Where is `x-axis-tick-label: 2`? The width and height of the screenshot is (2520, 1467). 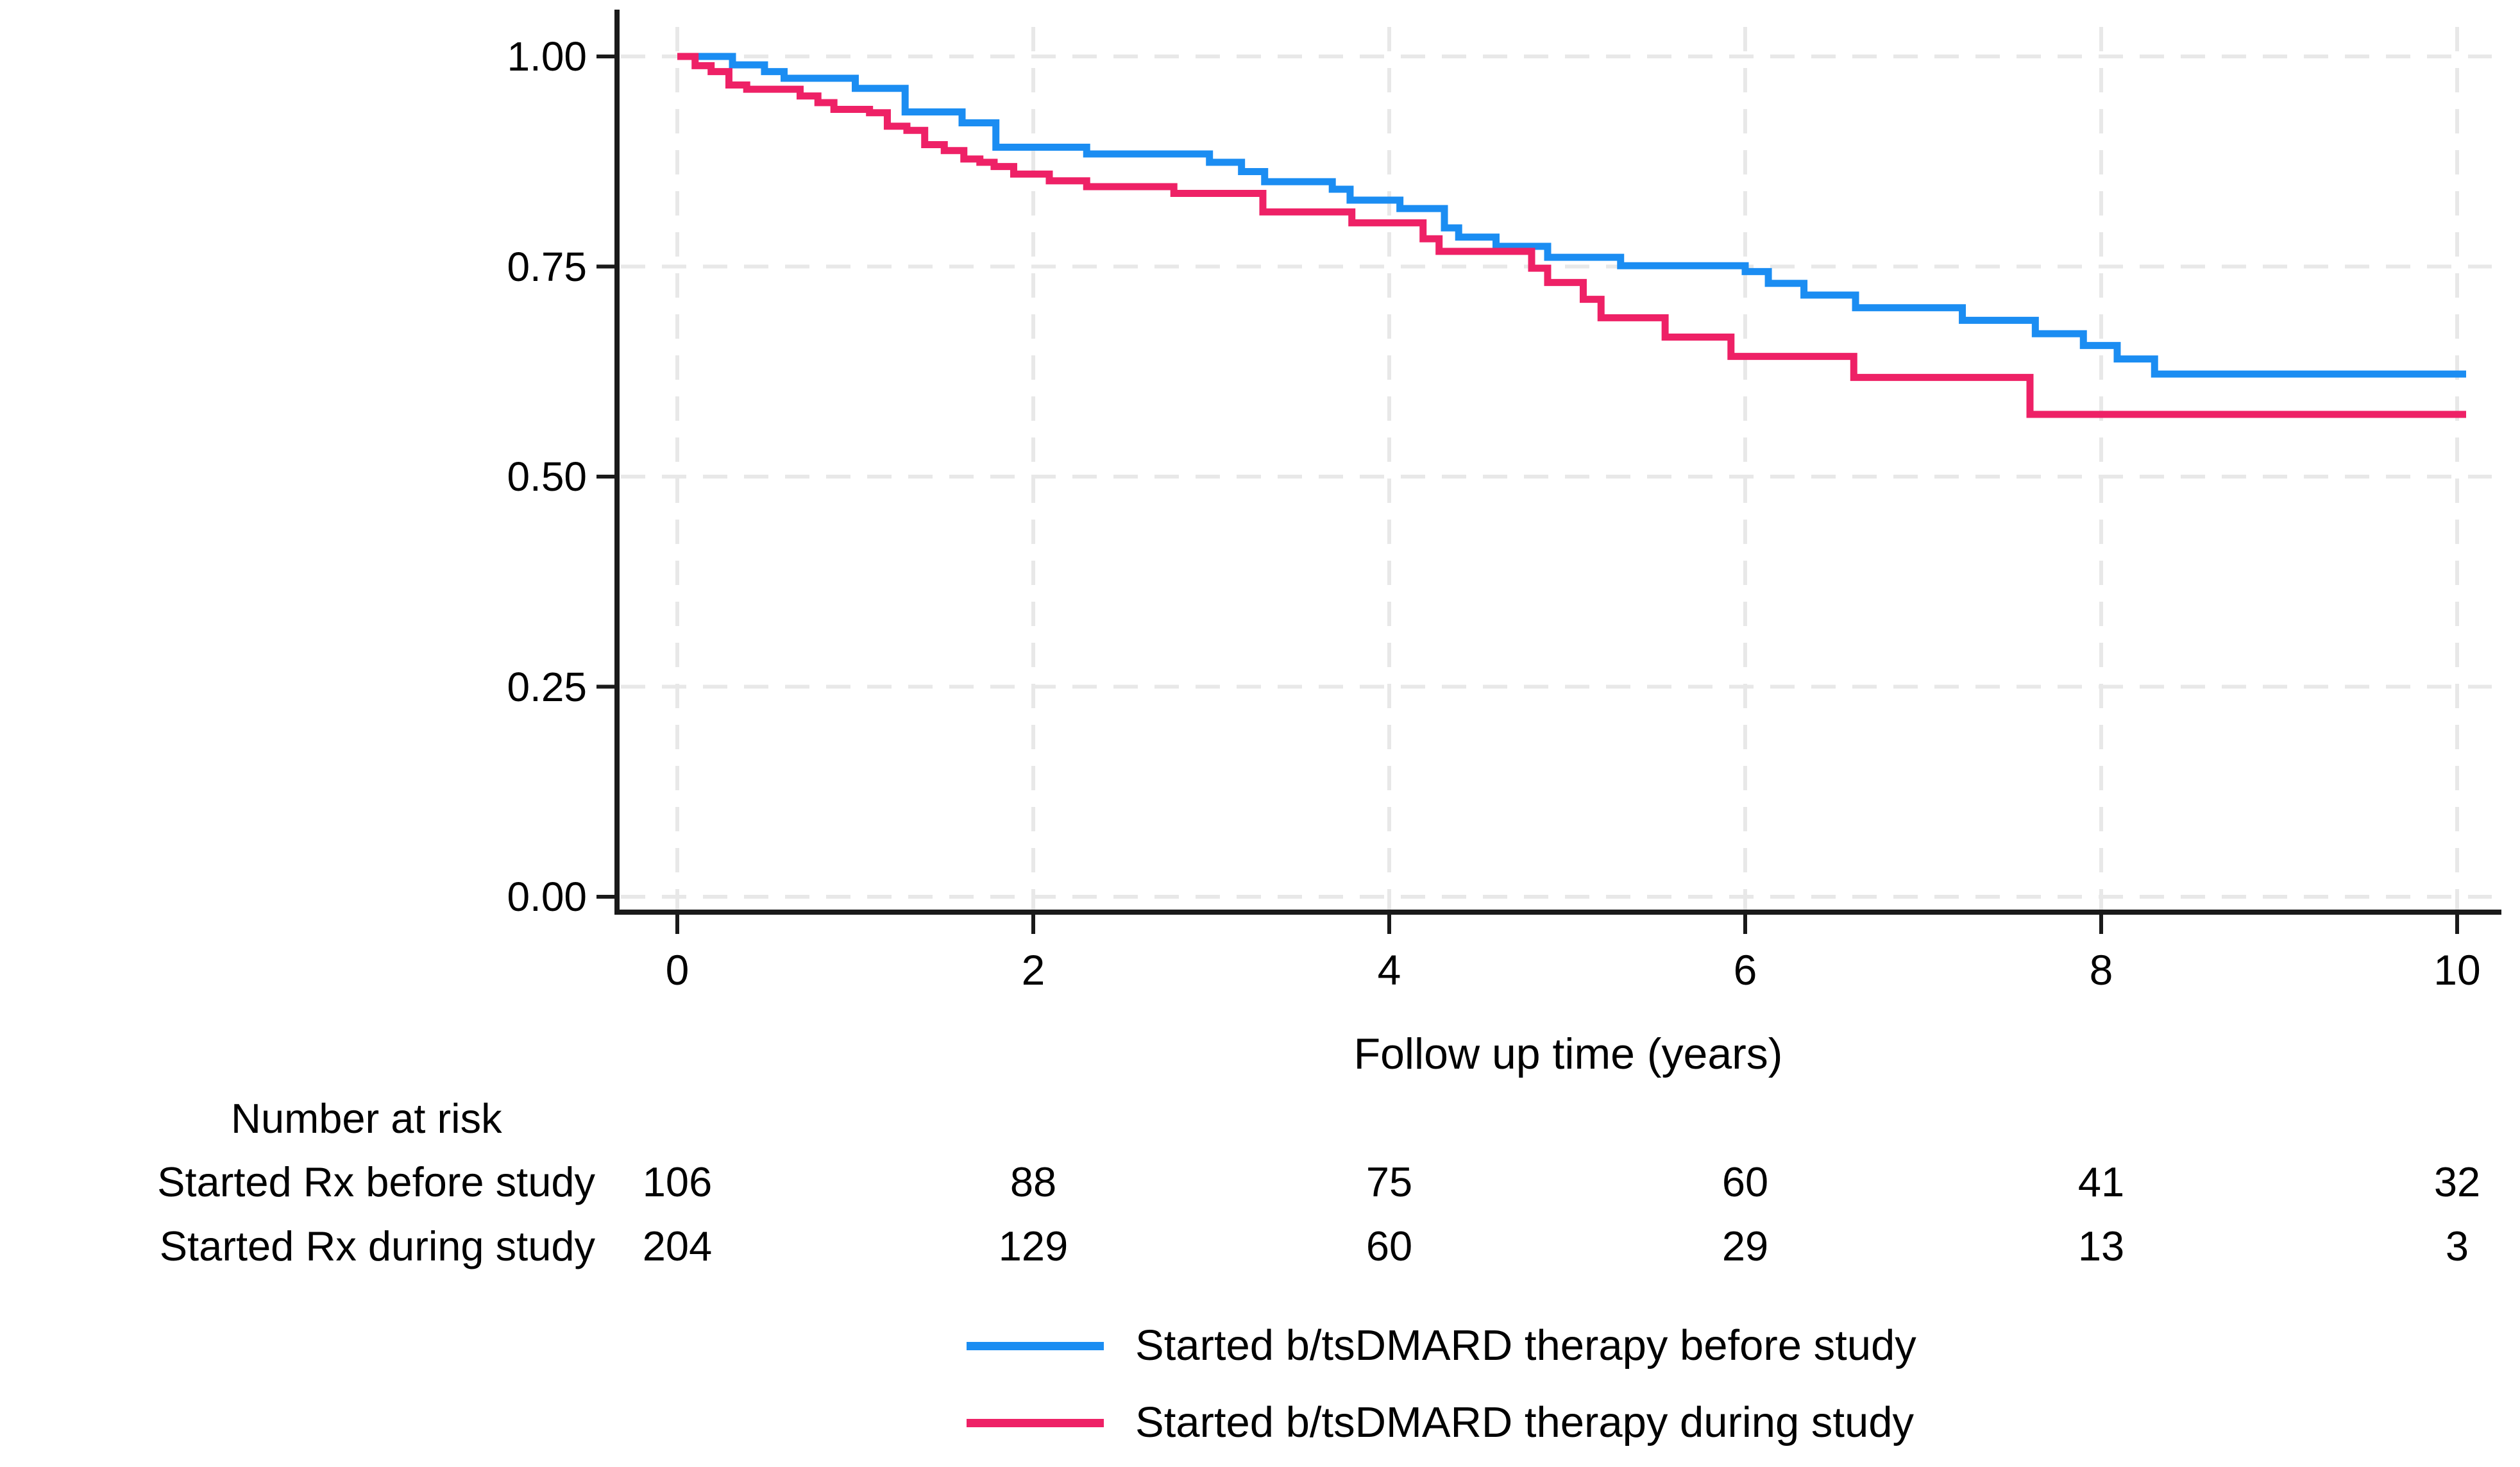 x-axis-tick-label: 2 is located at coordinates (1033, 970).